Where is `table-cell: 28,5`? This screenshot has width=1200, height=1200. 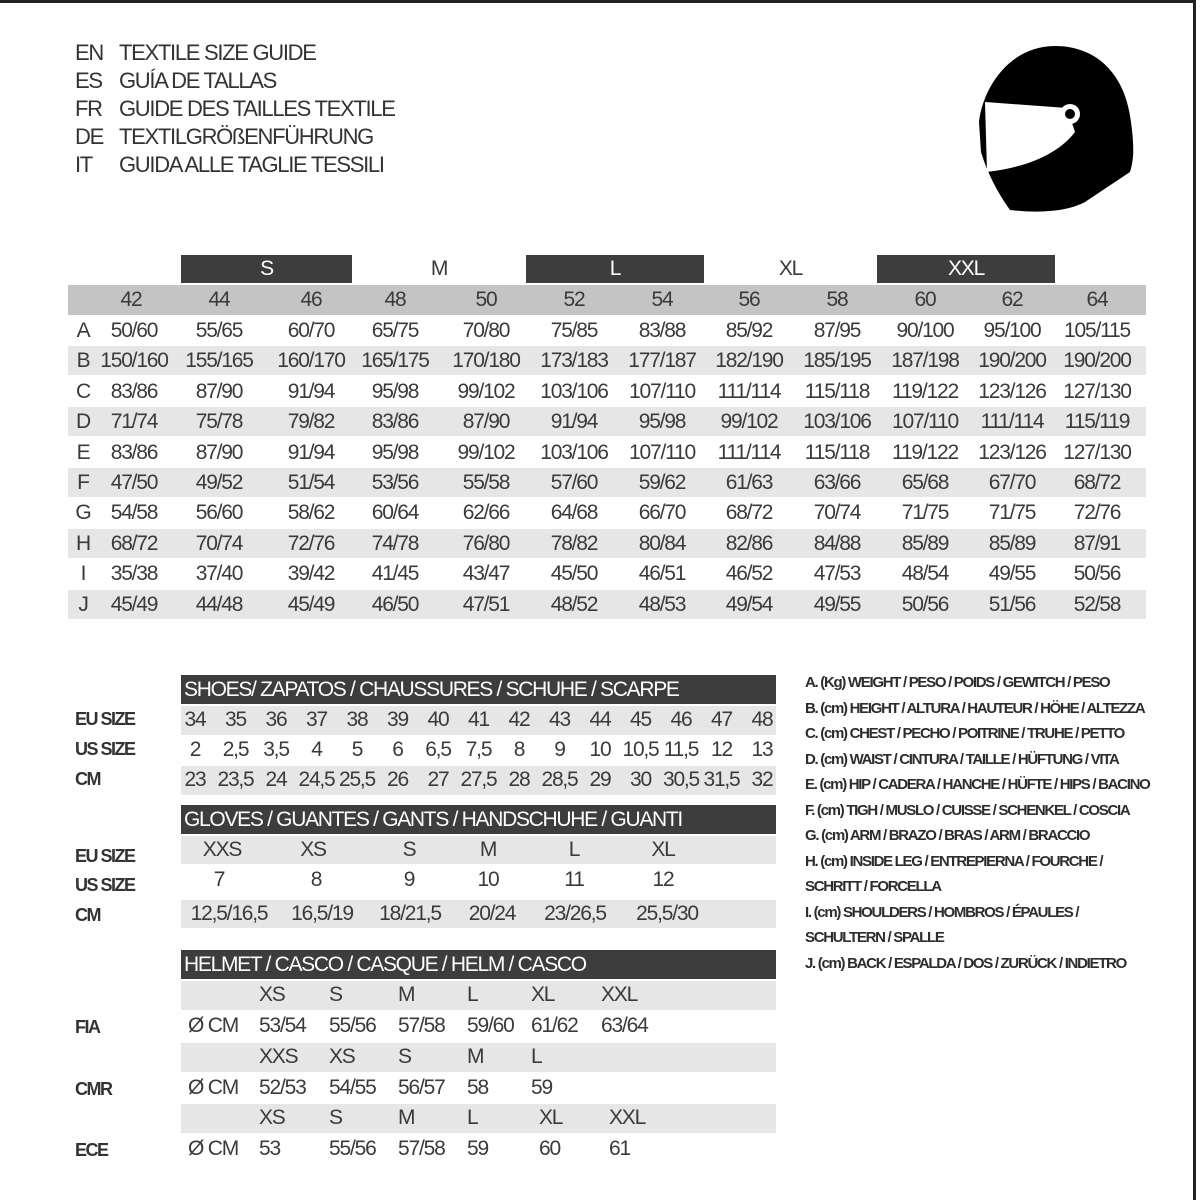 table-cell: 28,5 is located at coordinates (559, 779).